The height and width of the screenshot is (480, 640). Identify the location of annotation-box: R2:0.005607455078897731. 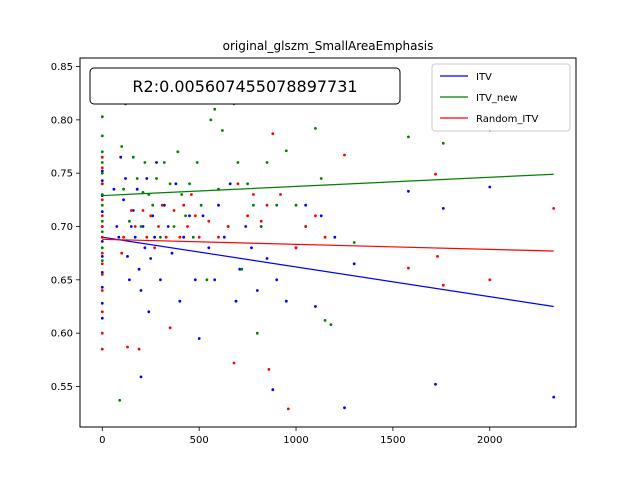
(245, 86).